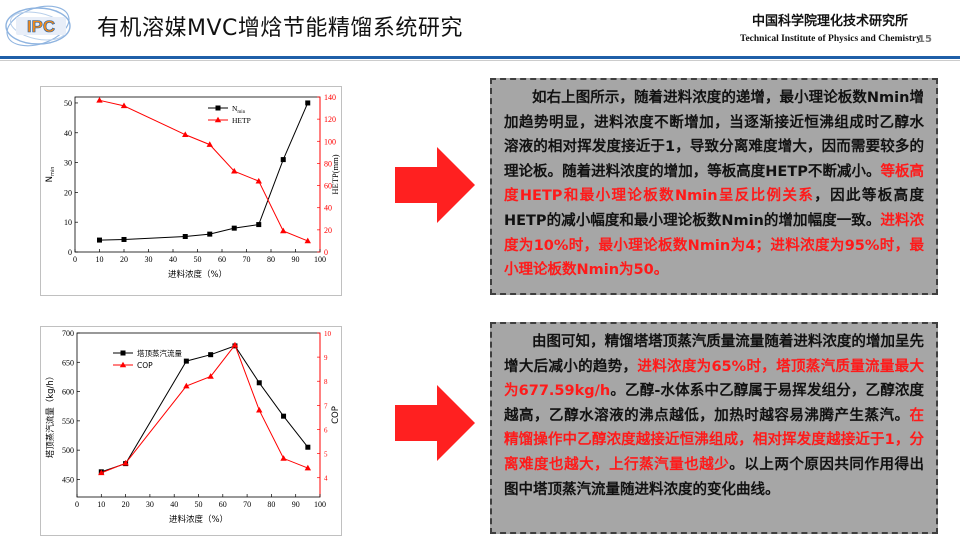  Describe the element at coordinates (328, 163) in the screenshot. I see `y-right-tick-label: 80` at that location.